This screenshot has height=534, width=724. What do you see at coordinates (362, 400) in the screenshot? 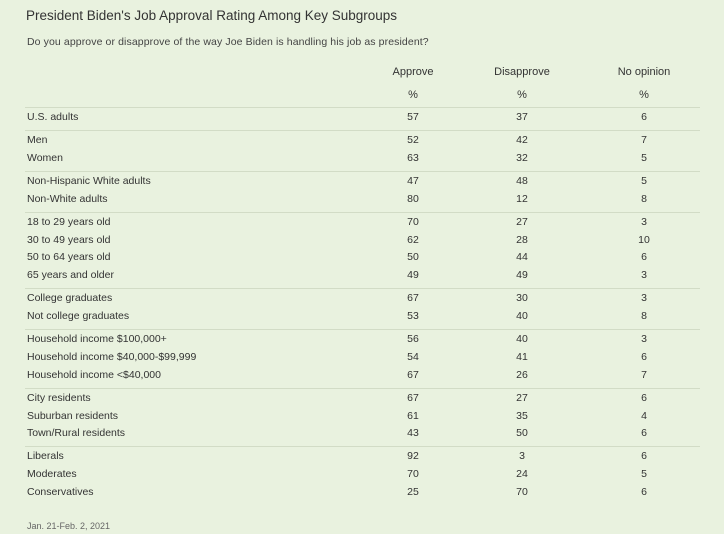
I see `table-row: City residents 67 27 6` at bounding box center [362, 400].